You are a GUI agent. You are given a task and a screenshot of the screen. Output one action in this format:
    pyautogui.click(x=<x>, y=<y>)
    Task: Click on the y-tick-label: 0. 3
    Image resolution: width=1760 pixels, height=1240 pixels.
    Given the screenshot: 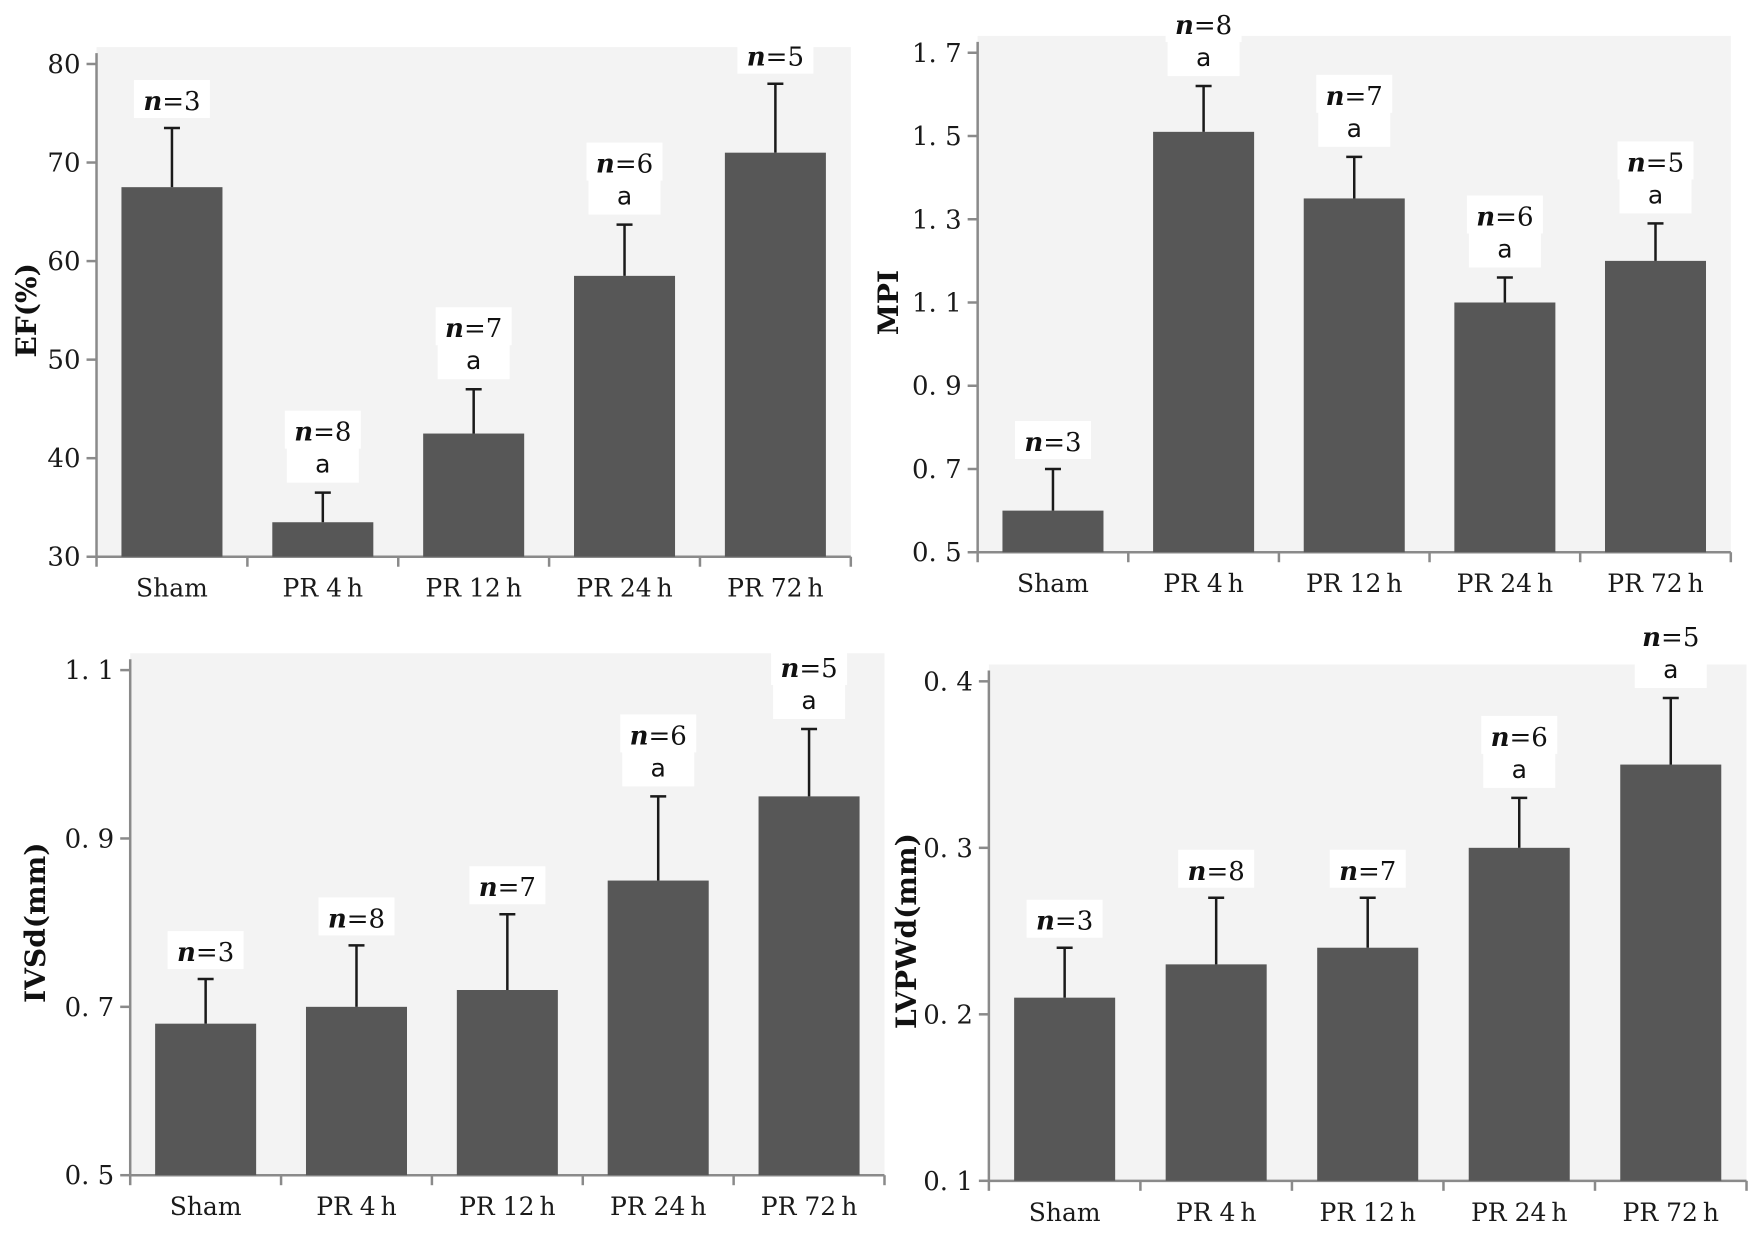 What is the action you would take?
    pyautogui.click(x=948, y=849)
    